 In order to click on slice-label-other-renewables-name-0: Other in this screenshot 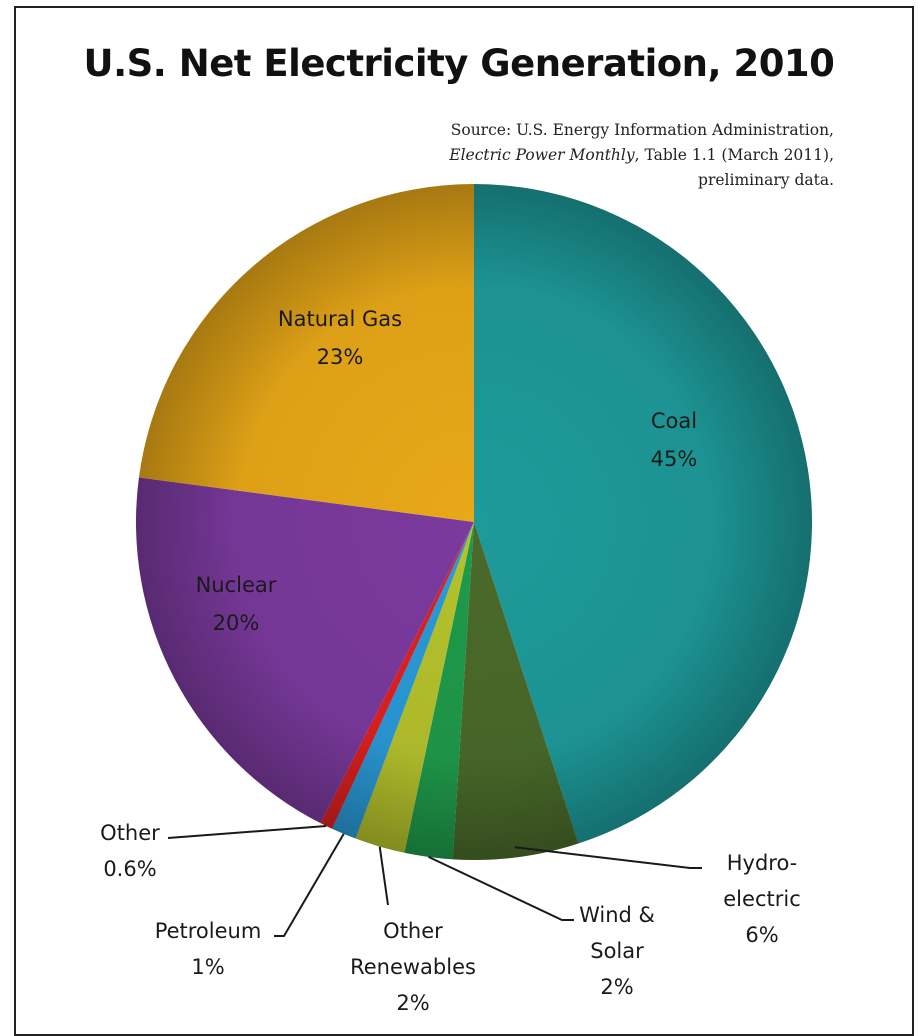, I will do `click(413, 931)`.